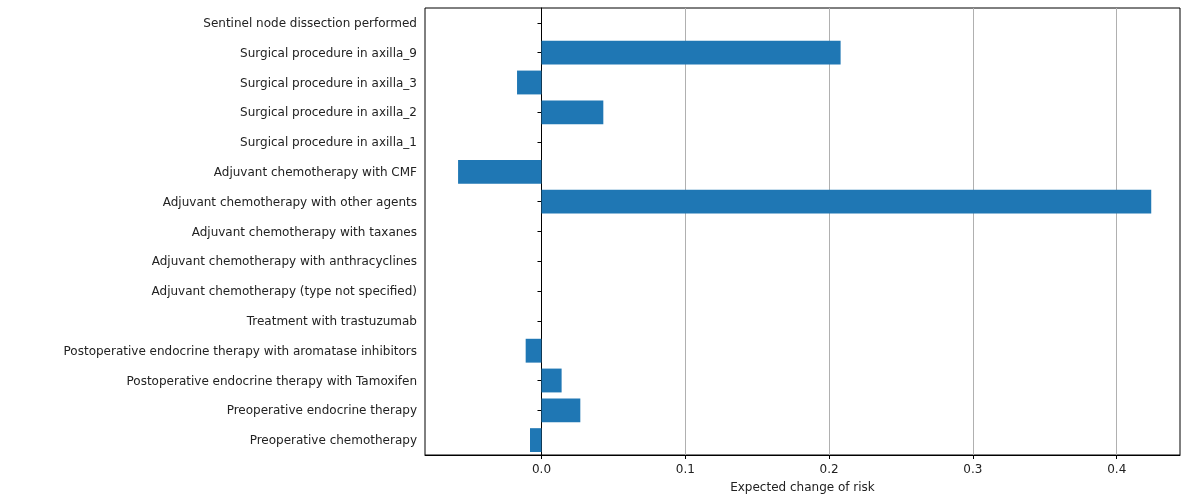 The height and width of the screenshot is (498, 1182). I want to click on x-axis-title: Expected change of risk, so click(802, 487).